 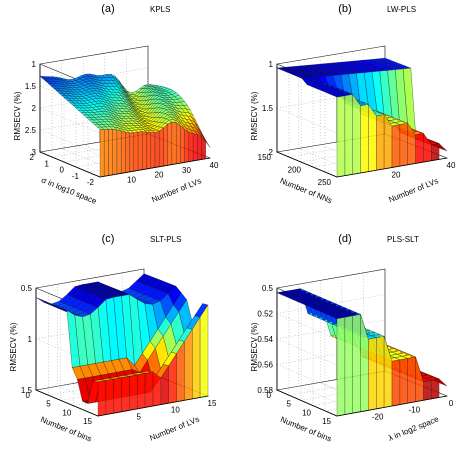 I want to click on panel-letter: (c), so click(x=108, y=239).